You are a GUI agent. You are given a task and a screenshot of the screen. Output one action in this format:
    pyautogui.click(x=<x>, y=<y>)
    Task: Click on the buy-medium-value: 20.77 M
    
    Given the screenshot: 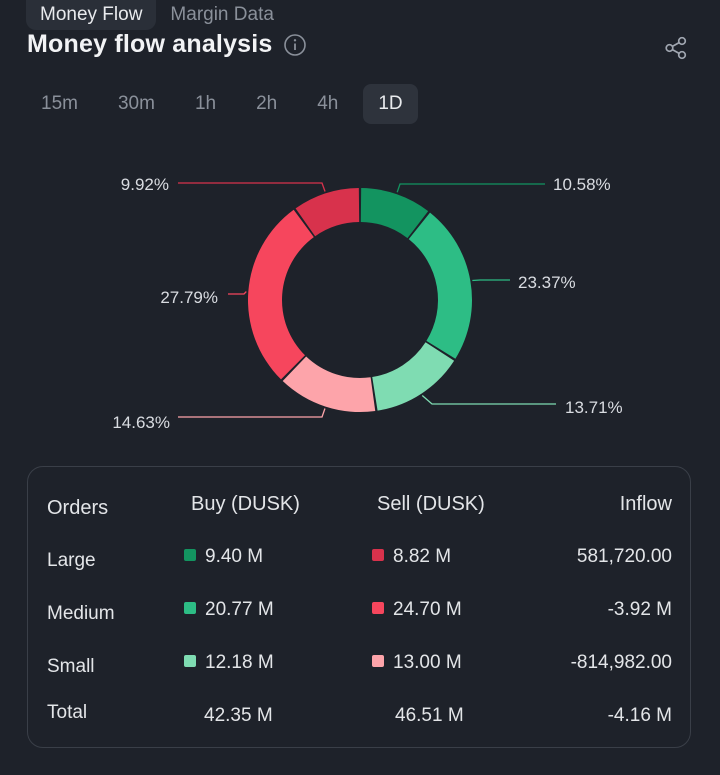 What is the action you would take?
    pyautogui.click(x=239, y=609)
    